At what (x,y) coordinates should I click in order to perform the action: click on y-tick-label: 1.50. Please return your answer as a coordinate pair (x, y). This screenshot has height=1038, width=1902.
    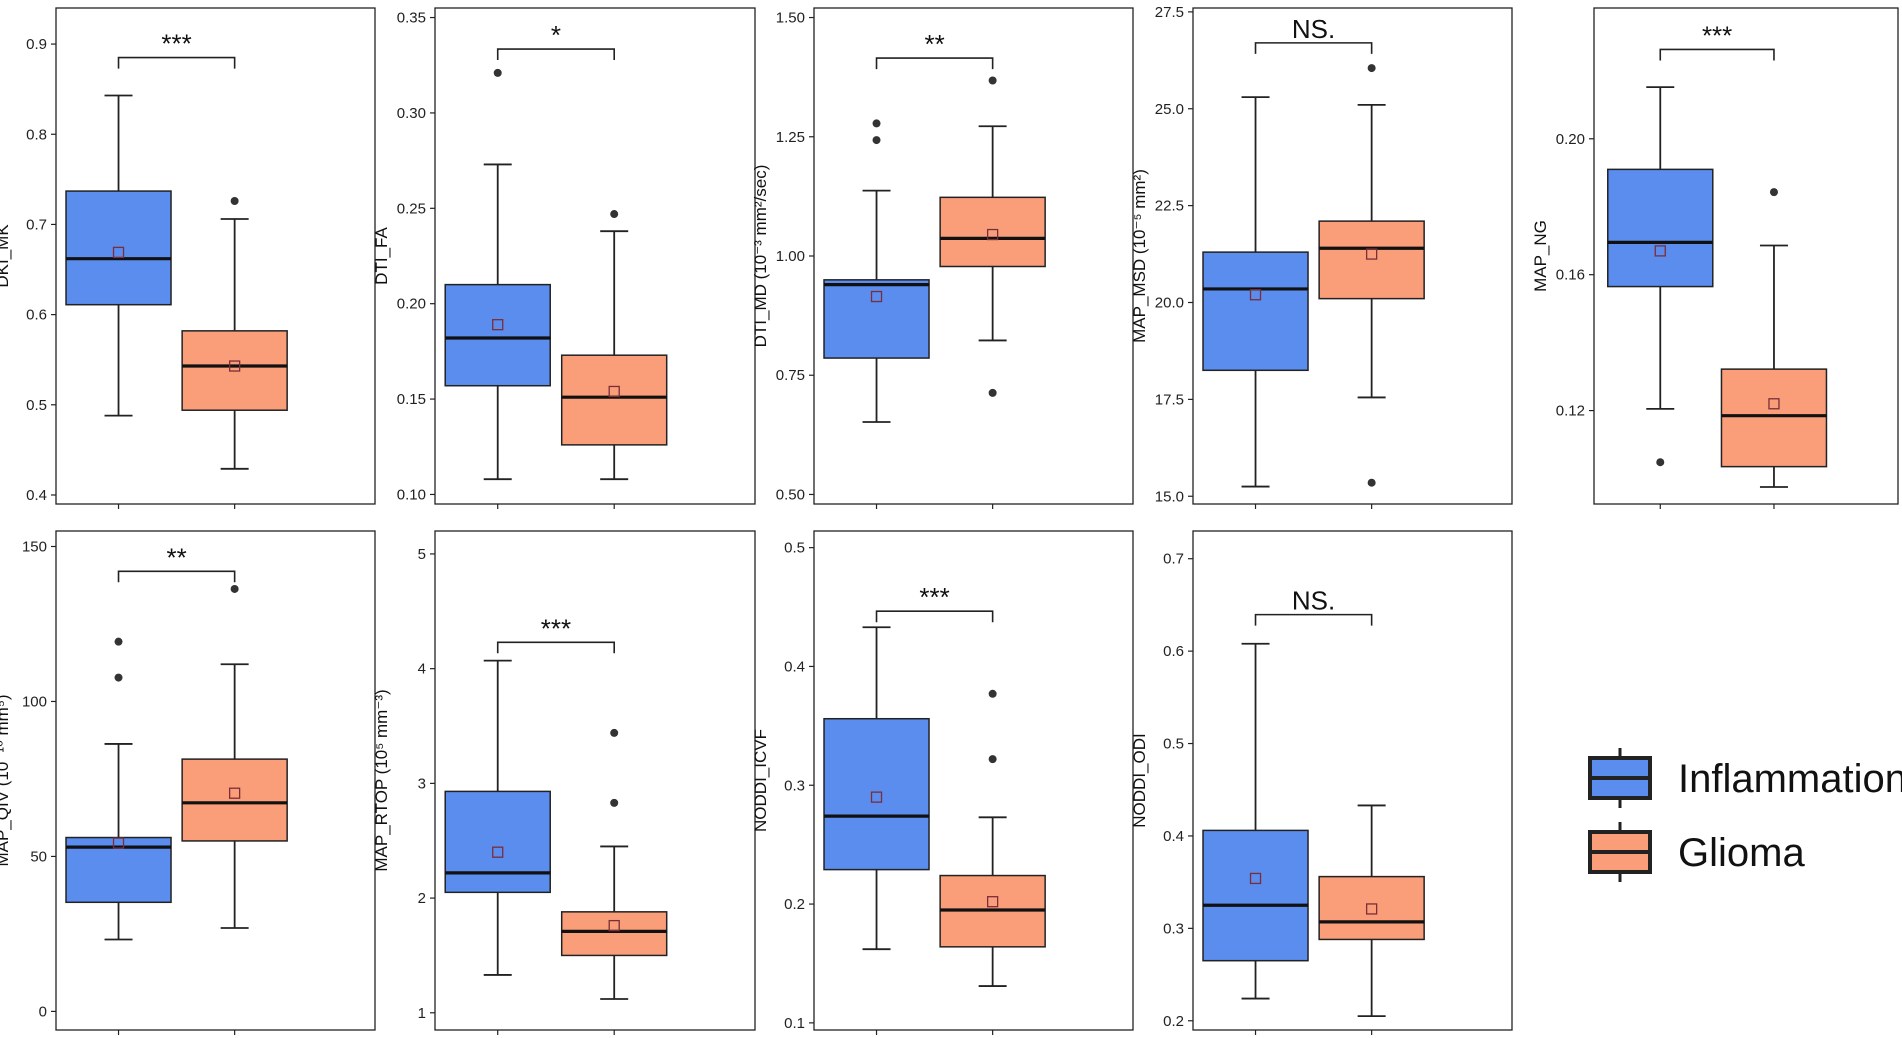
    Looking at the image, I should click on (790, 18).